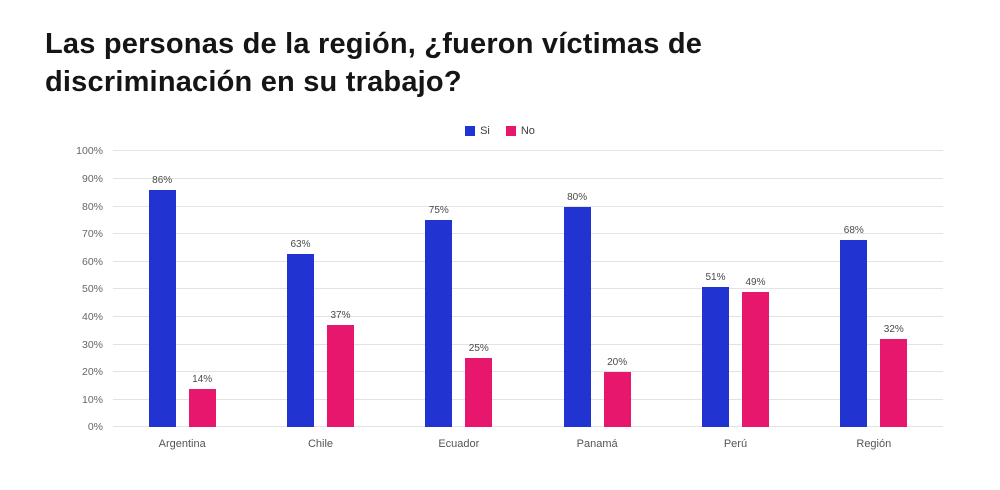 This screenshot has height=490, width=1000. I want to click on x-label-peru: Perú, so click(735, 444).